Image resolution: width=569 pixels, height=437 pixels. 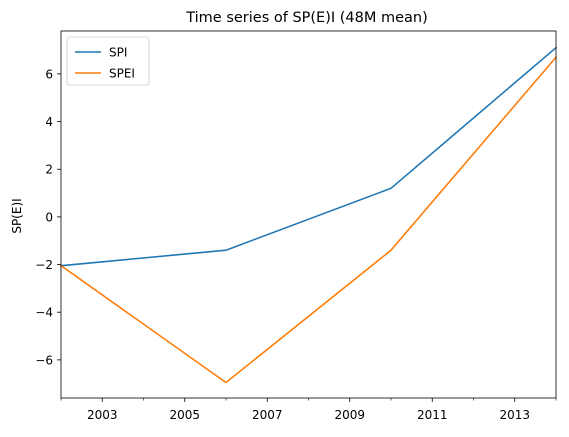 I want to click on x-tick-label: 2005, so click(x=184, y=415).